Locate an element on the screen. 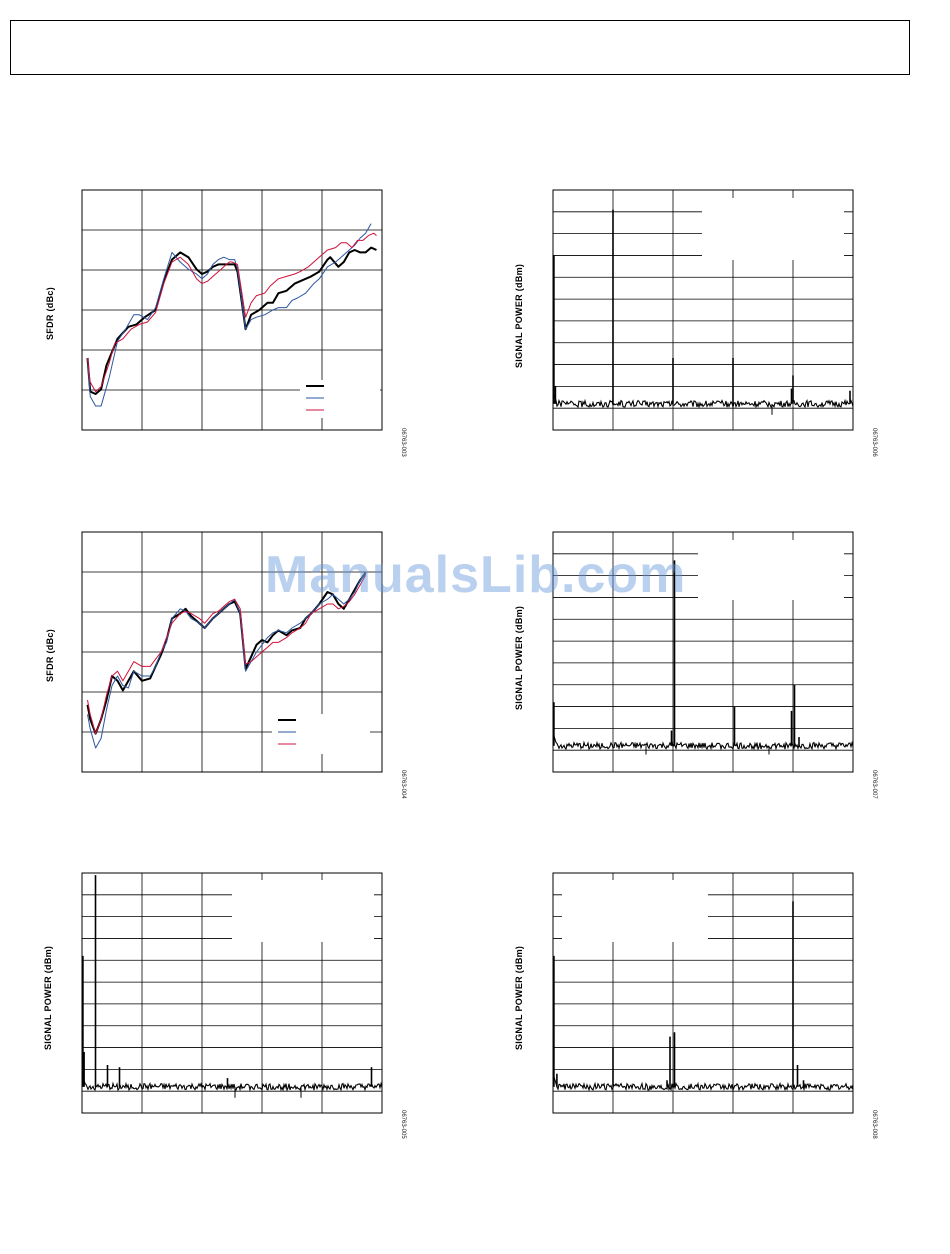 This screenshot has height=1254, width=950. figure-number: 06763-008 is located at coordinates (874, 1124).